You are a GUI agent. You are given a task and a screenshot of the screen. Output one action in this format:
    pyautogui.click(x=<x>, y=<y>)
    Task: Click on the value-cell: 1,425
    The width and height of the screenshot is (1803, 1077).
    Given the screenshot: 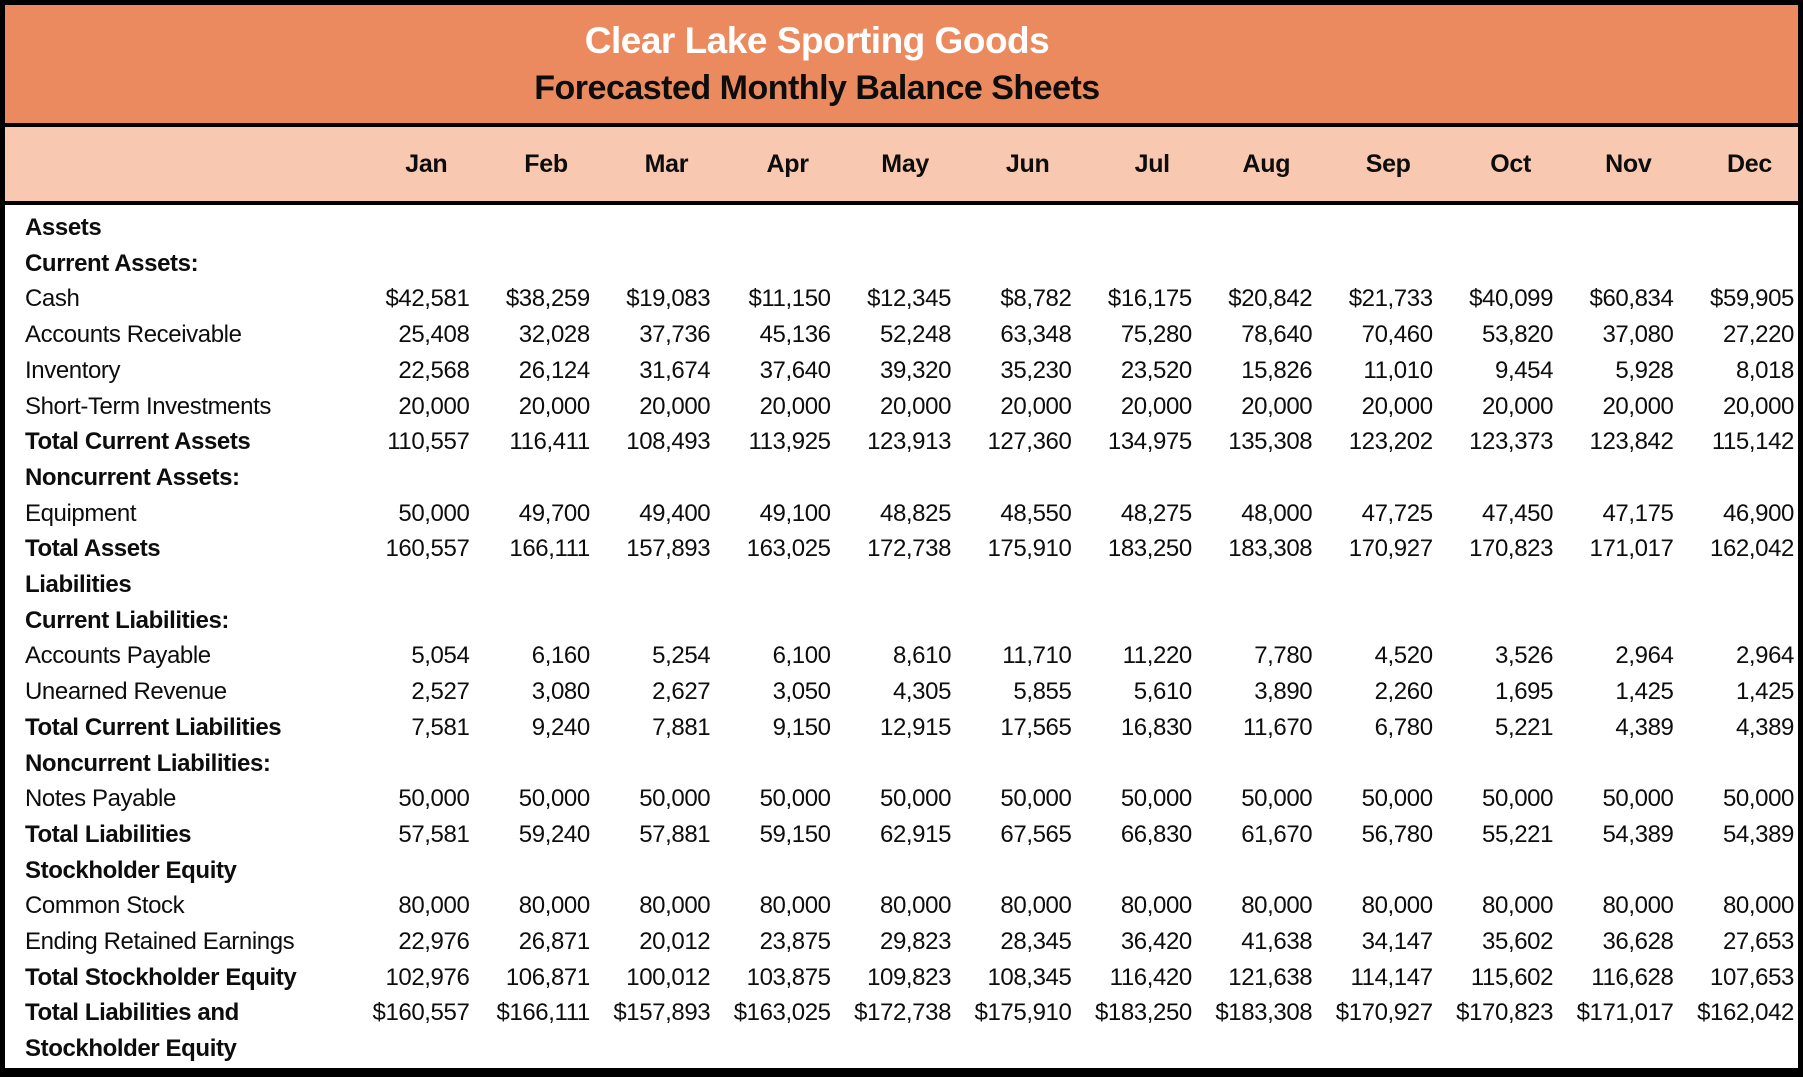 What is the action you would take?
    pyautogui.click(x=1764, y=692)
    